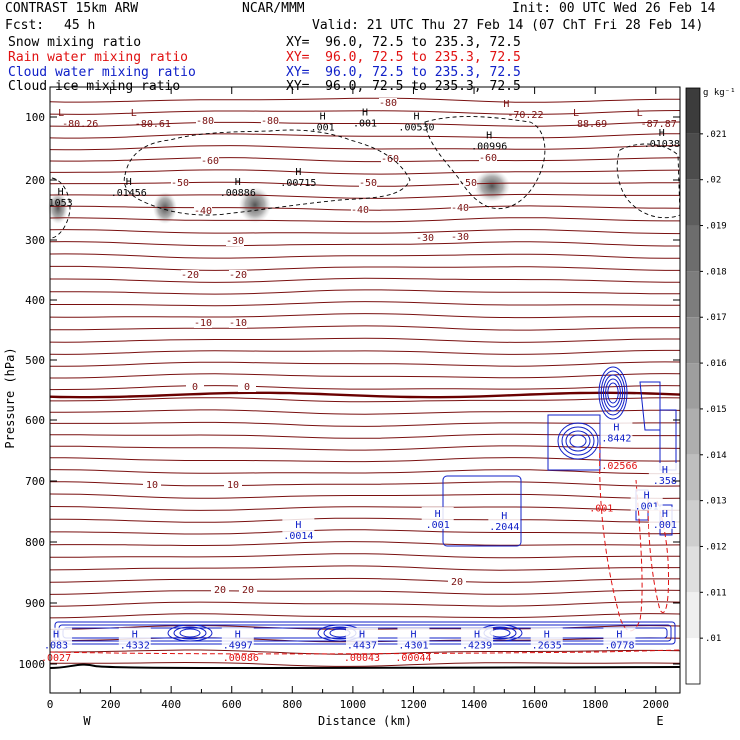  Describe the element at coordinates (592, 124) in the screenshot. I see `temperature-extremum-value: 88.69` at that location.